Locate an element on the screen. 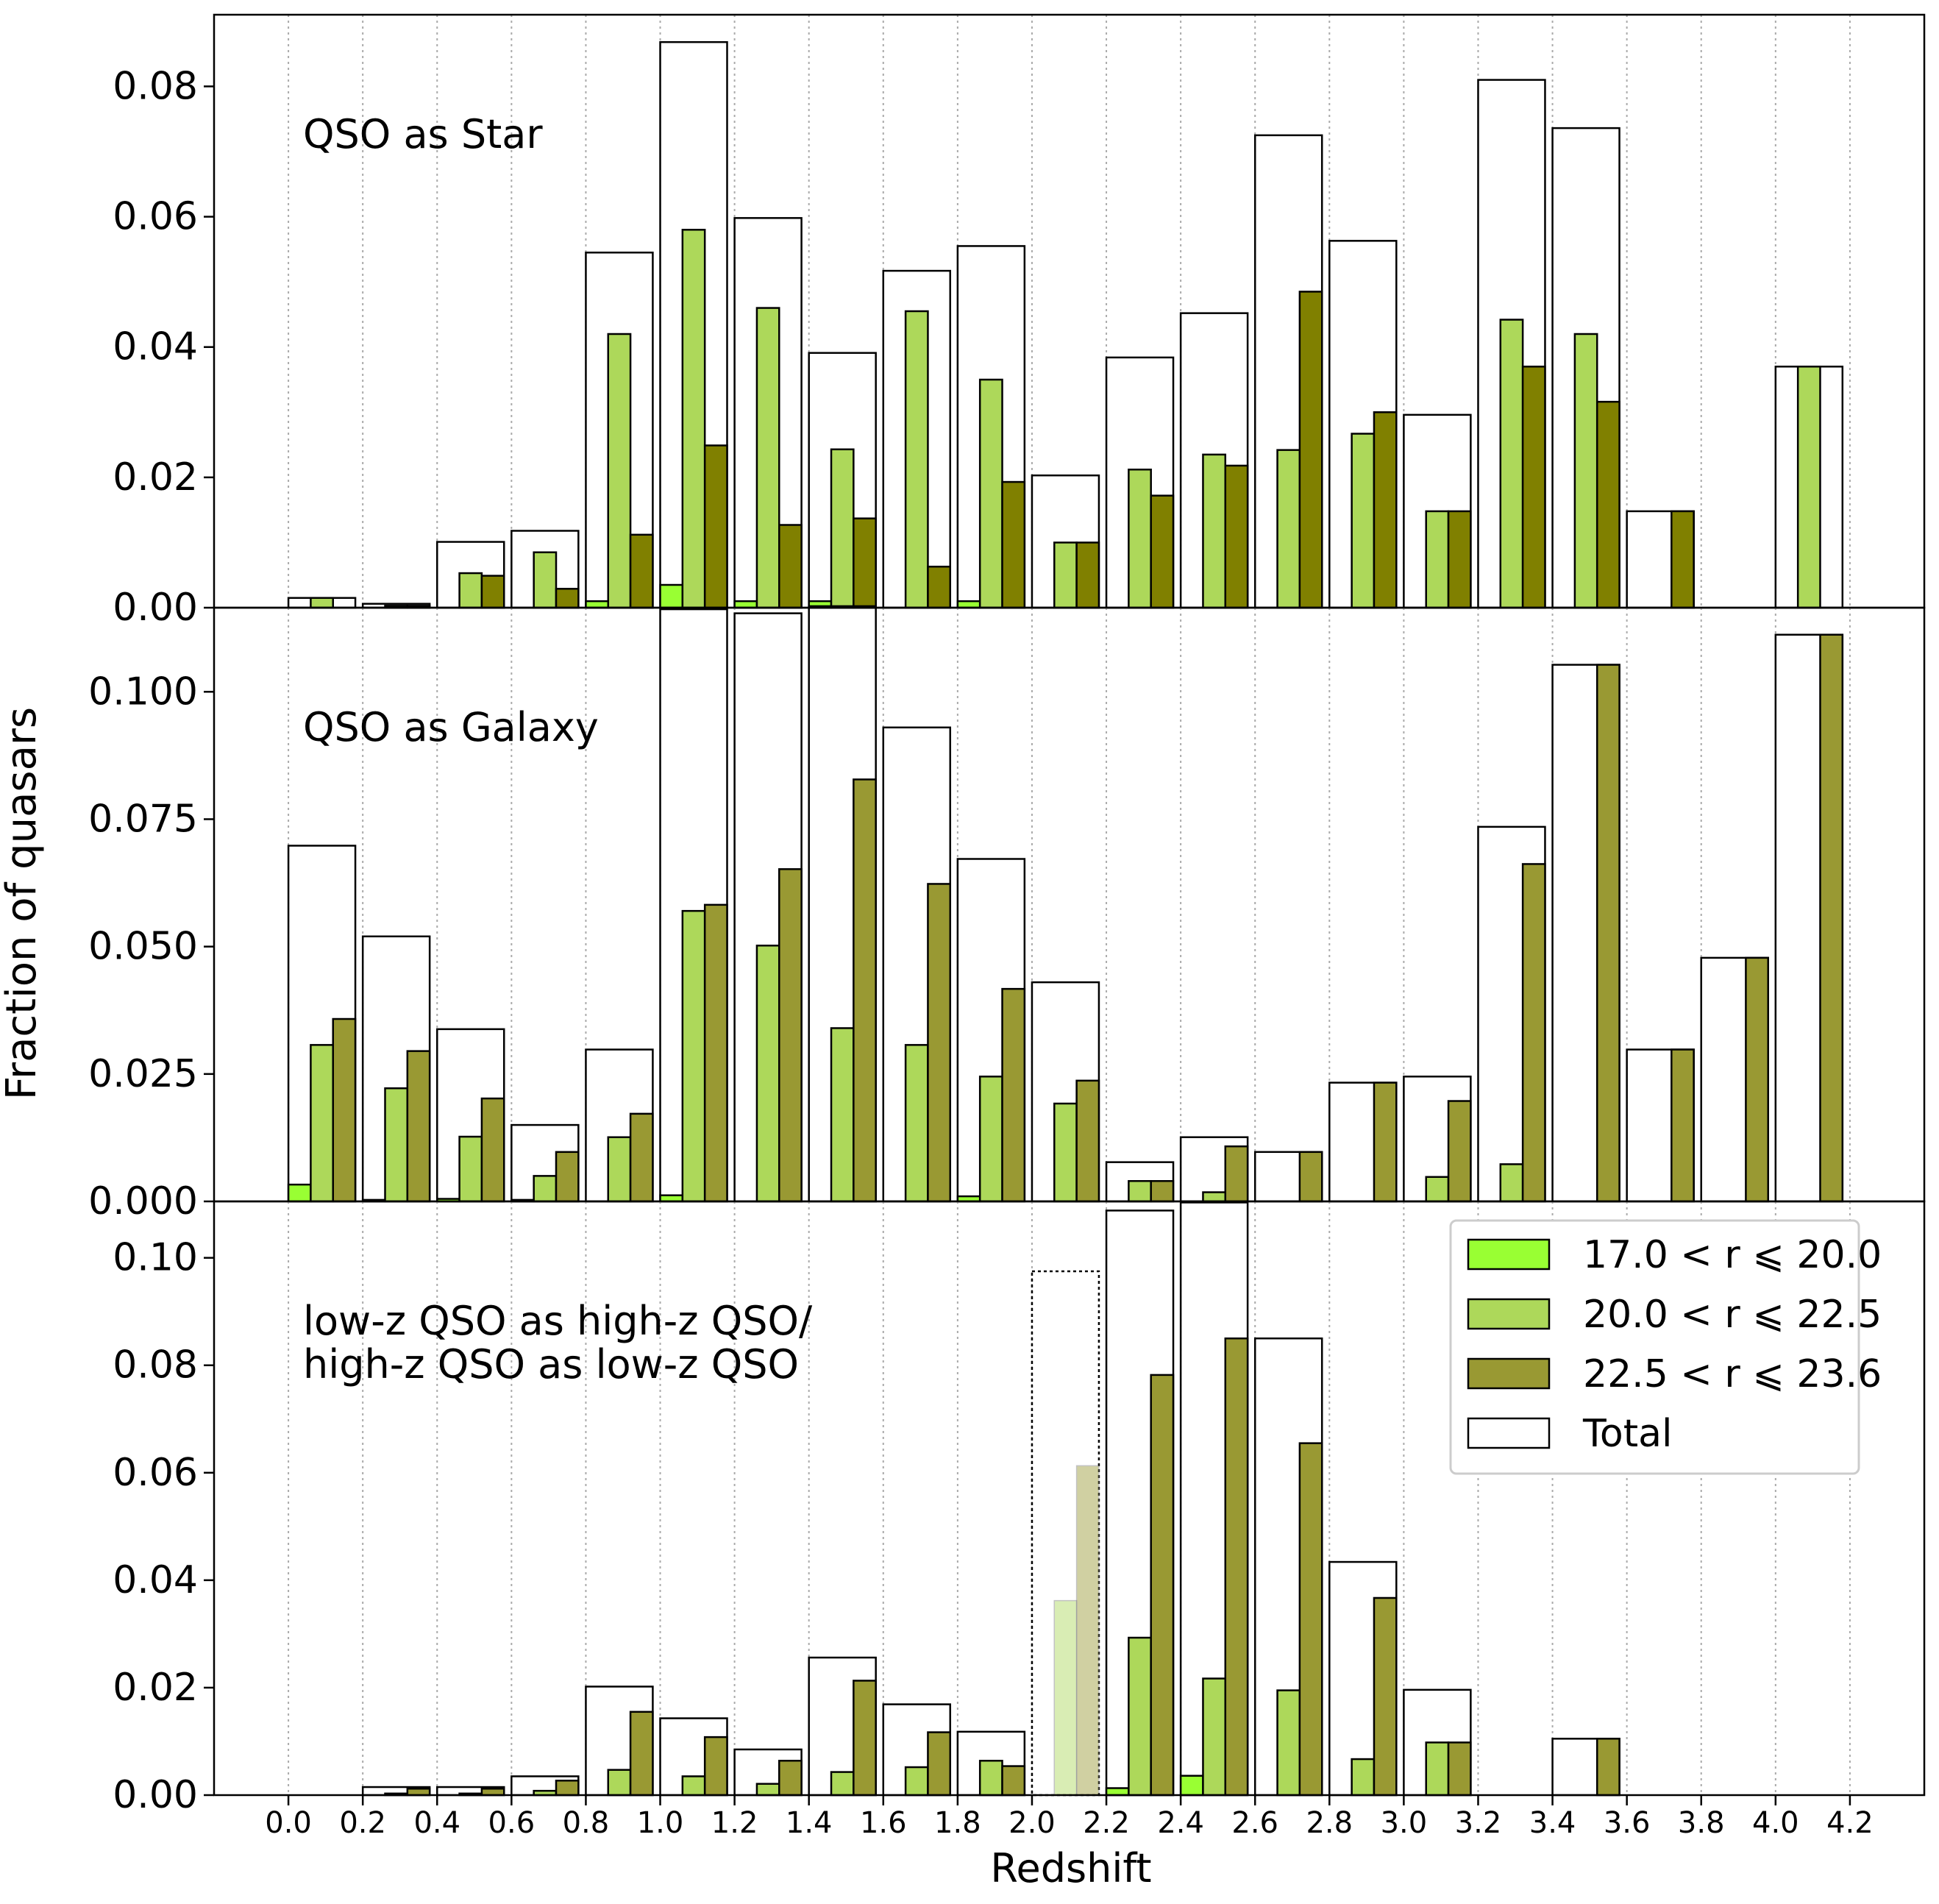  x-tick-label: 1.6 is located at coordinates (883, 1823).